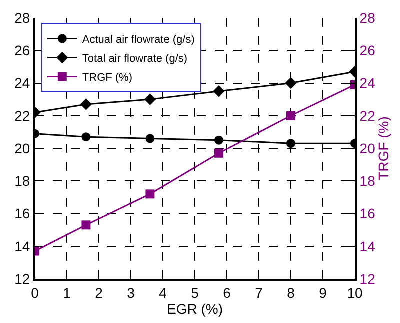  I want to click on y2-tick-label: 12, so click(368, 278).